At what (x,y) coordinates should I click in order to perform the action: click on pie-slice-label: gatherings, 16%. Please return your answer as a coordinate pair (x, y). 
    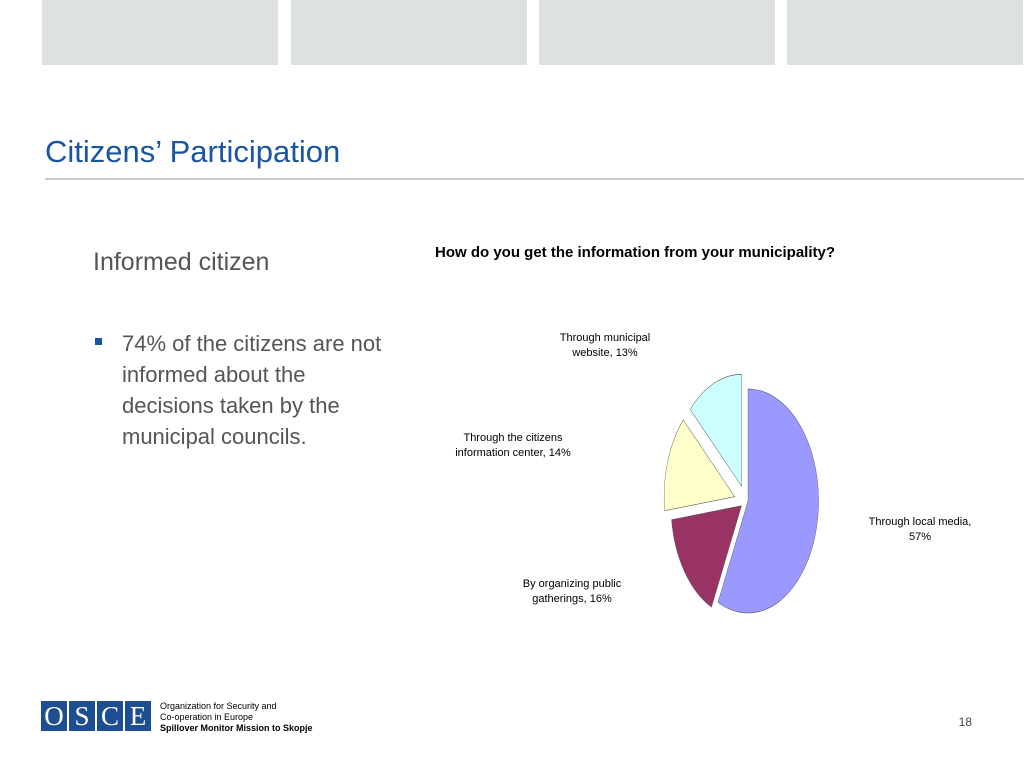
    Looking at the image, I should click on (572, 599).